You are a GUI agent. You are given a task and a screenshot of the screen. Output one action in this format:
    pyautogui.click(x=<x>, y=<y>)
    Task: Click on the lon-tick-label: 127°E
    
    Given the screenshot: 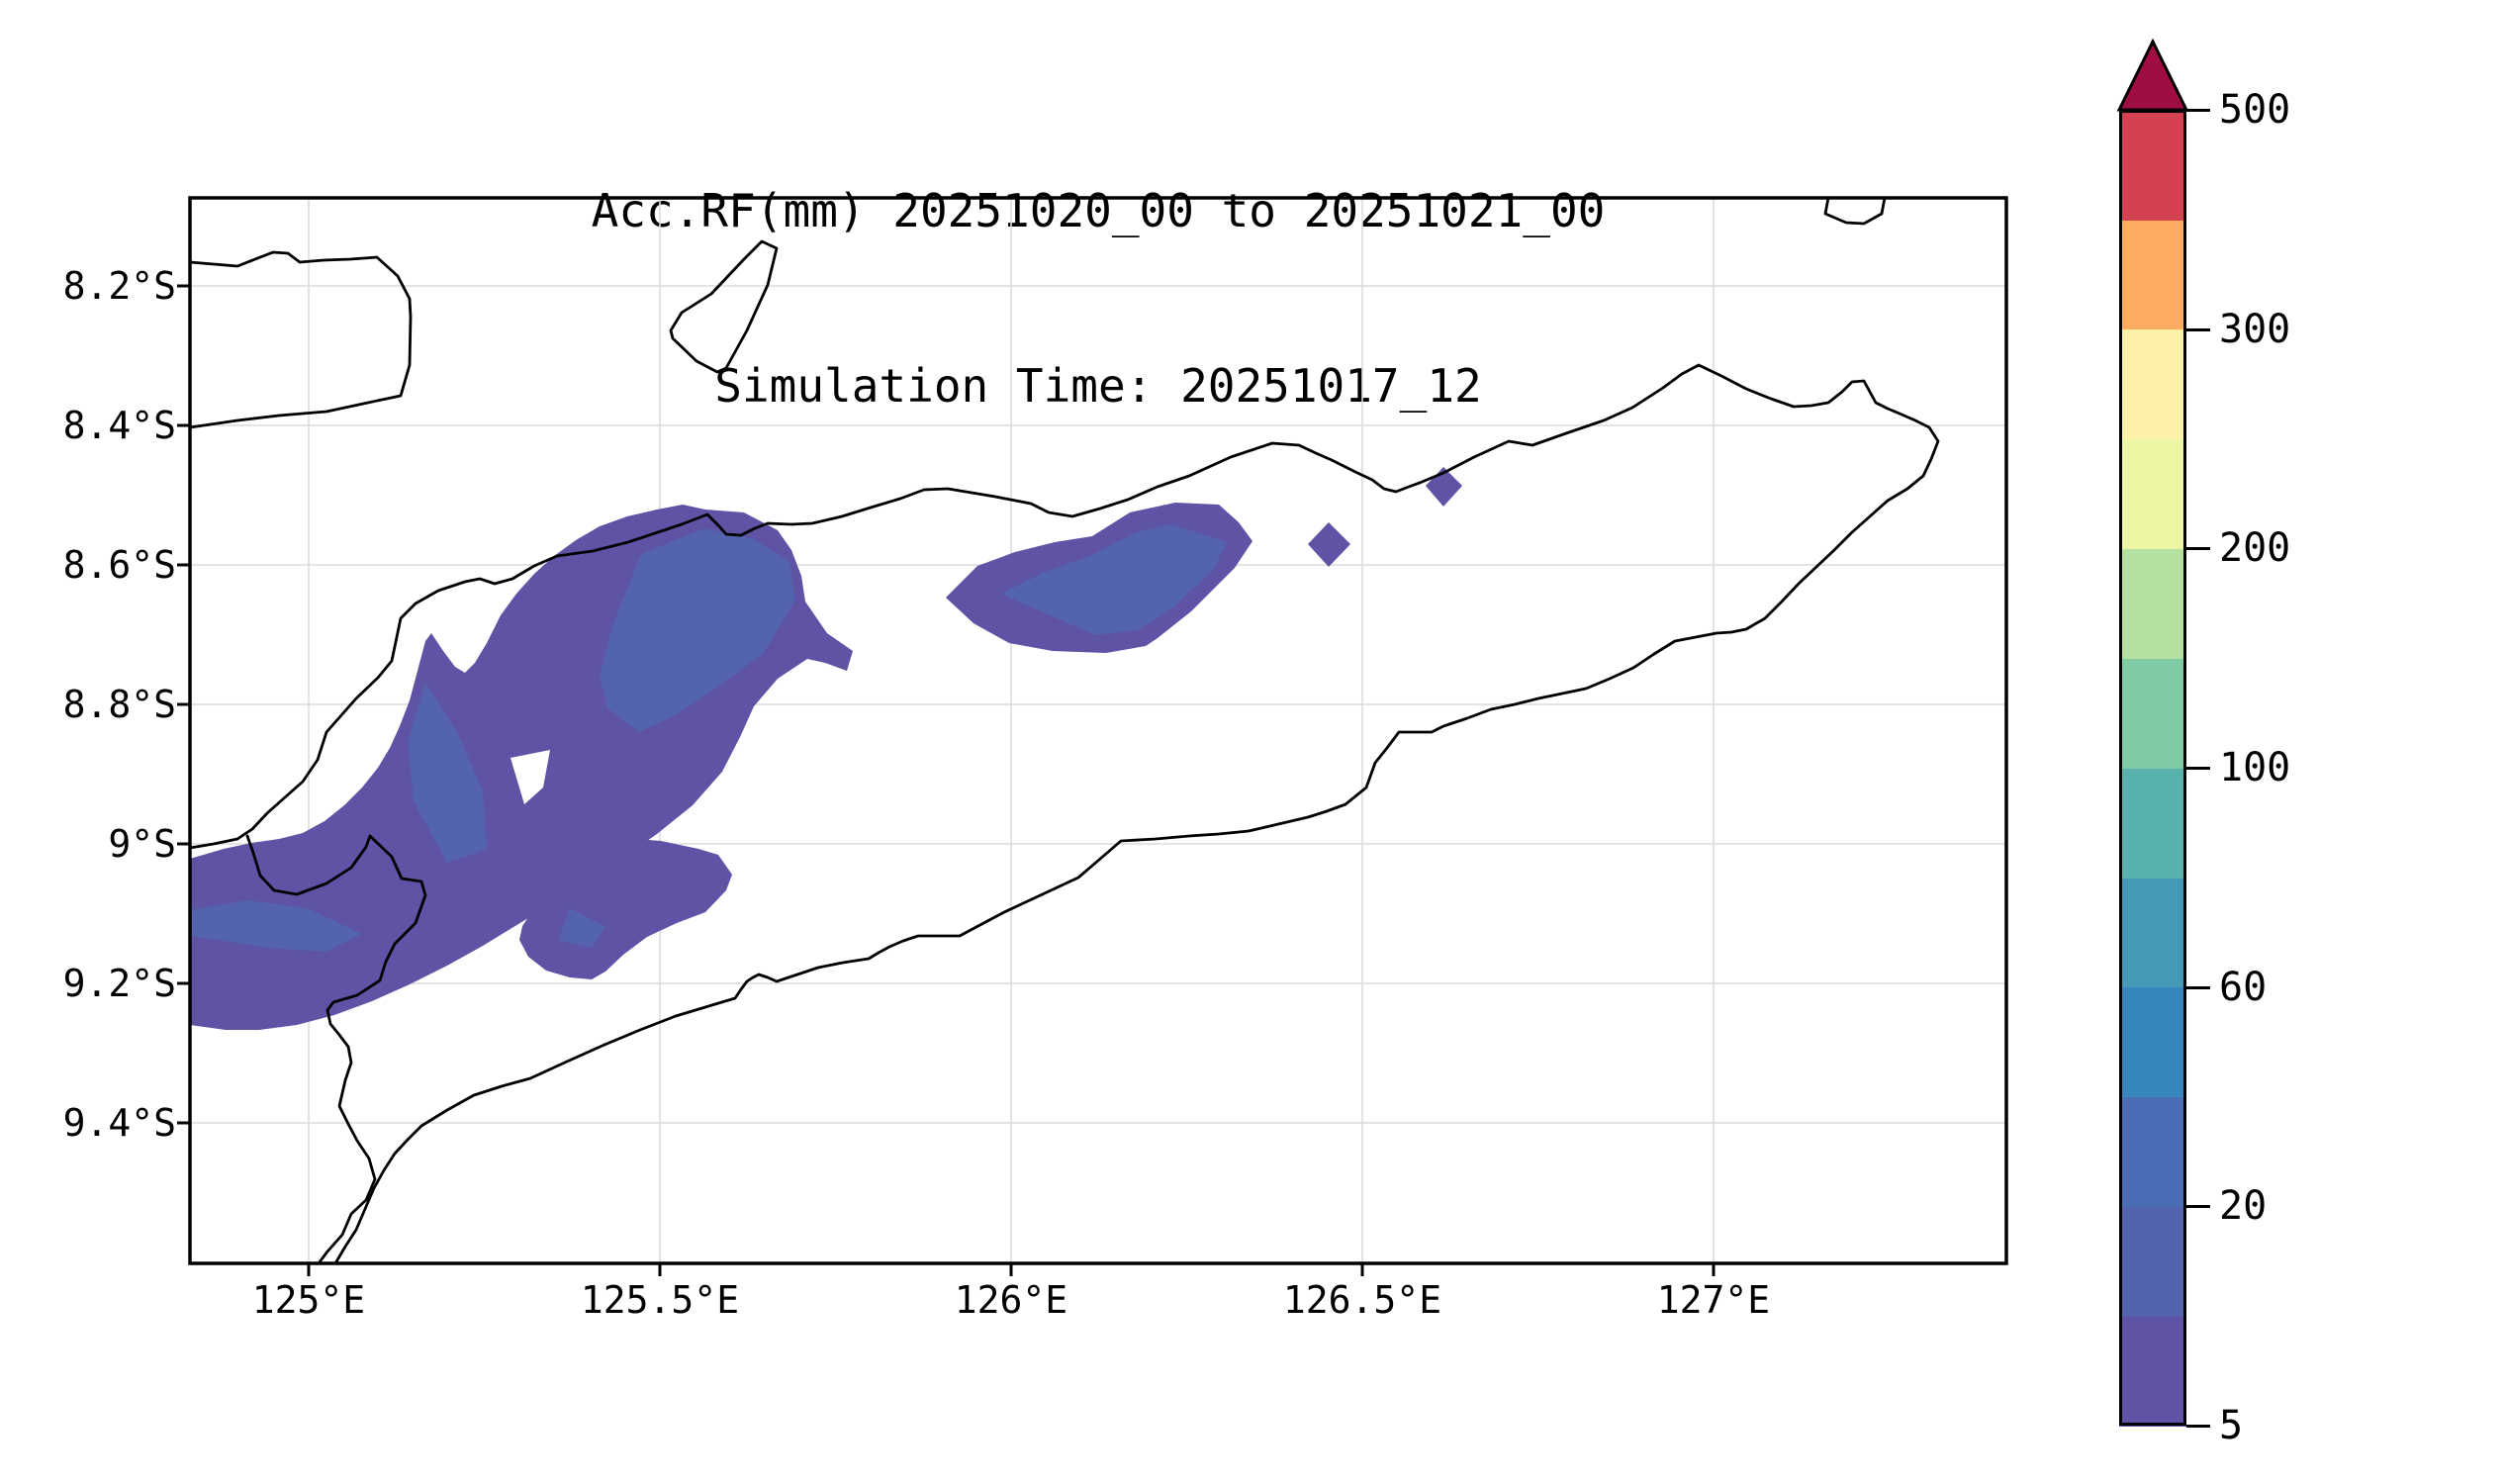 What is the action you would take?
    pyautogui.click(x=1713, y=1300)
    